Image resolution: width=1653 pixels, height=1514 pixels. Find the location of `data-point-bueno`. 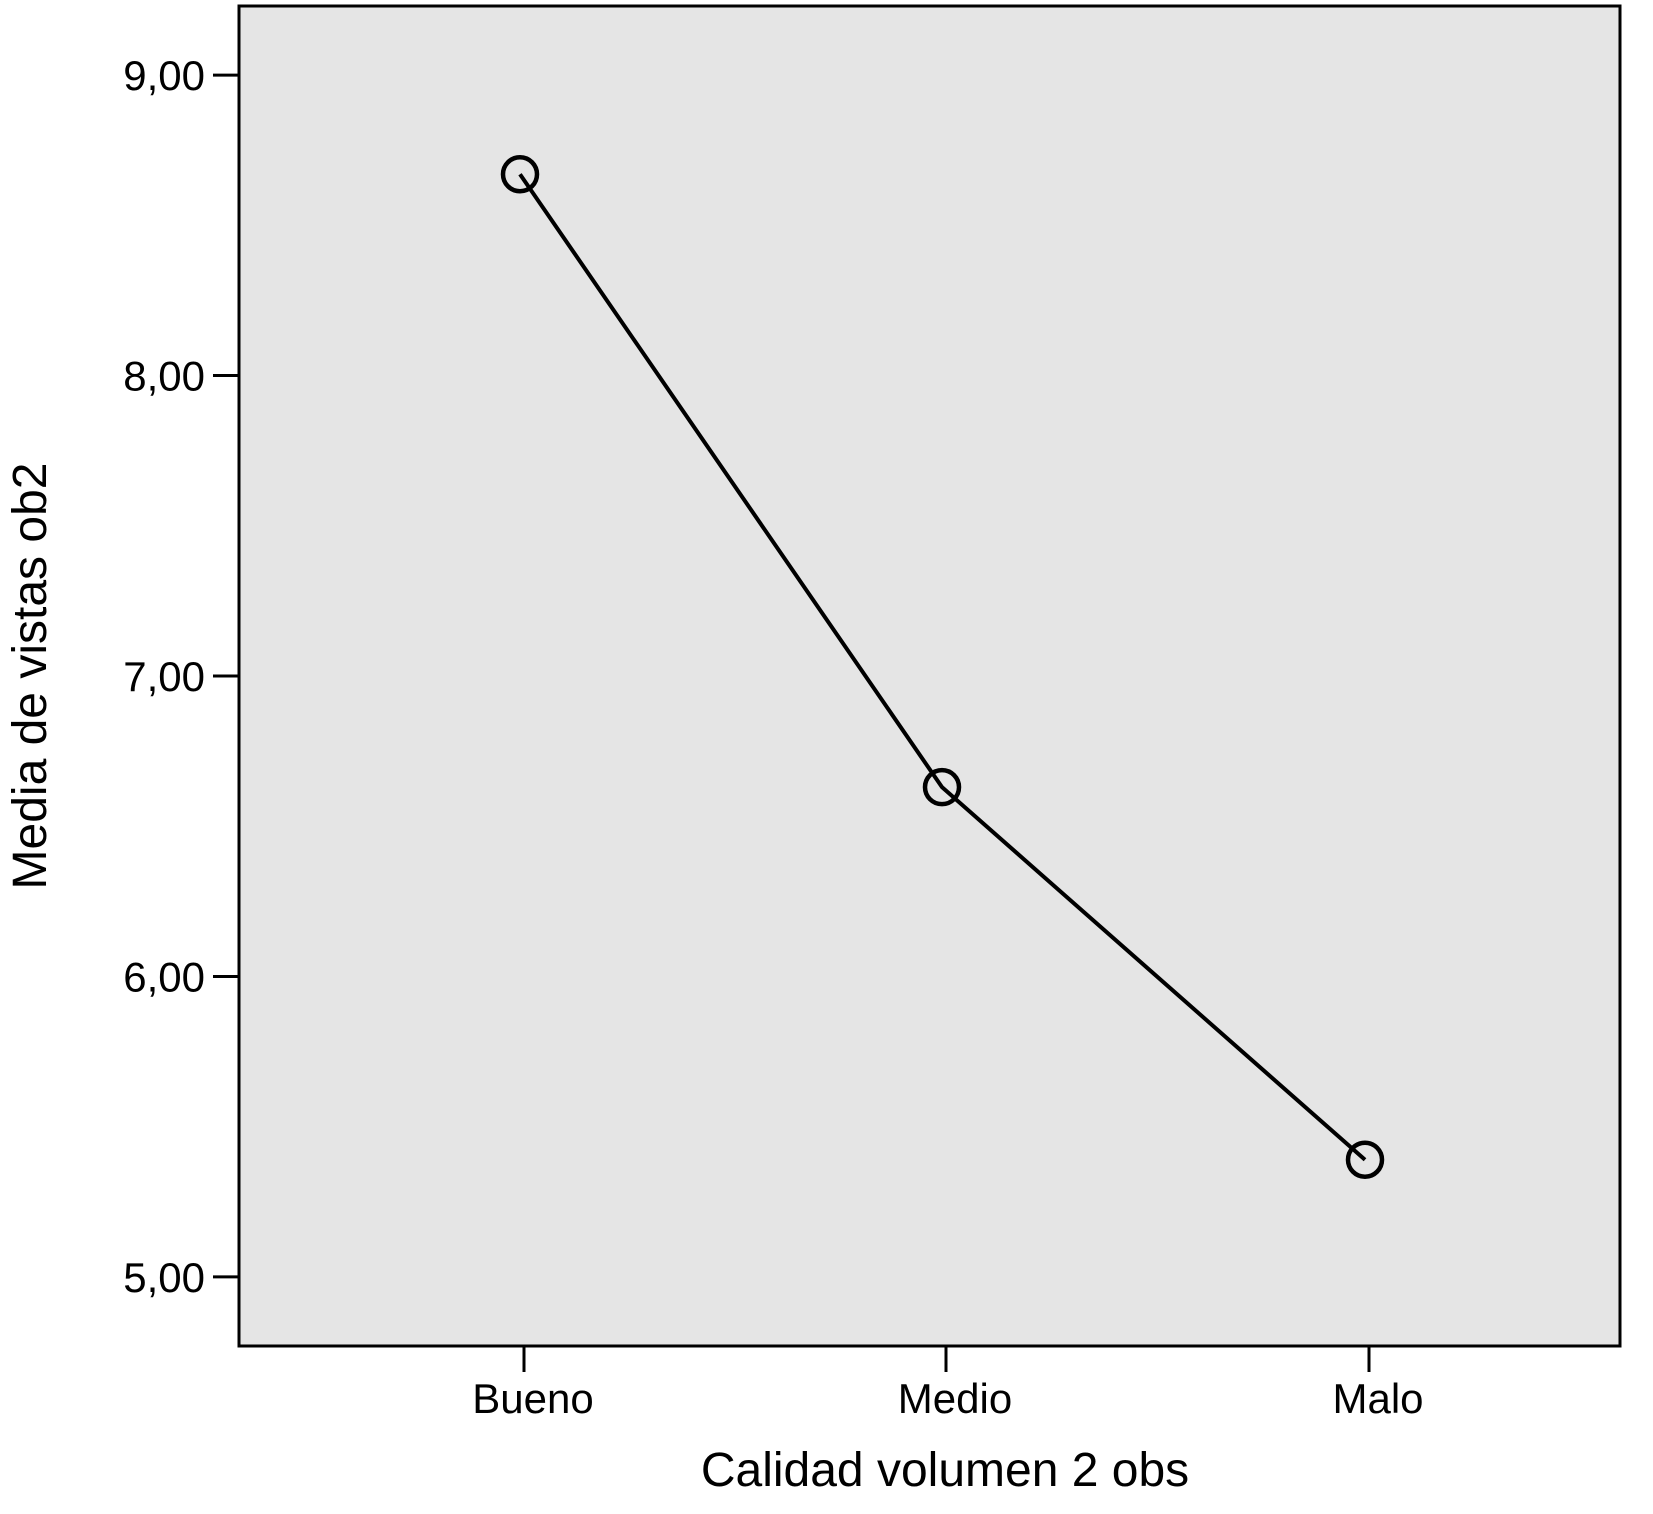

data-point-bueno is located at coordinates (520, 174).